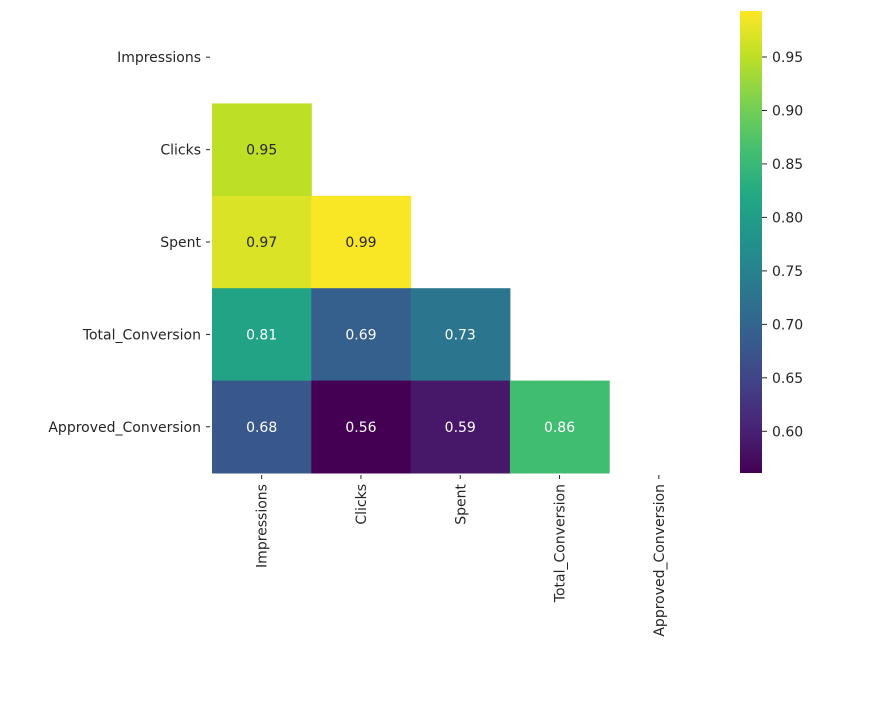 The width and height of the screenshot is (883, 701). I want to click on cell-annotation: 0.56, so click(360, 428).